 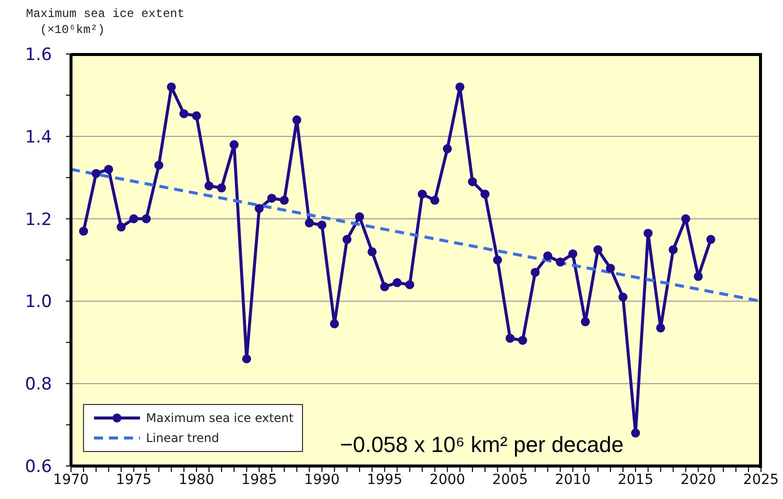 What do you see at coordinates (482, 445) in the screenshot?
I see `annotation: −0.058 x 10⁶ km² per decade` at bounding box center [482, 445].